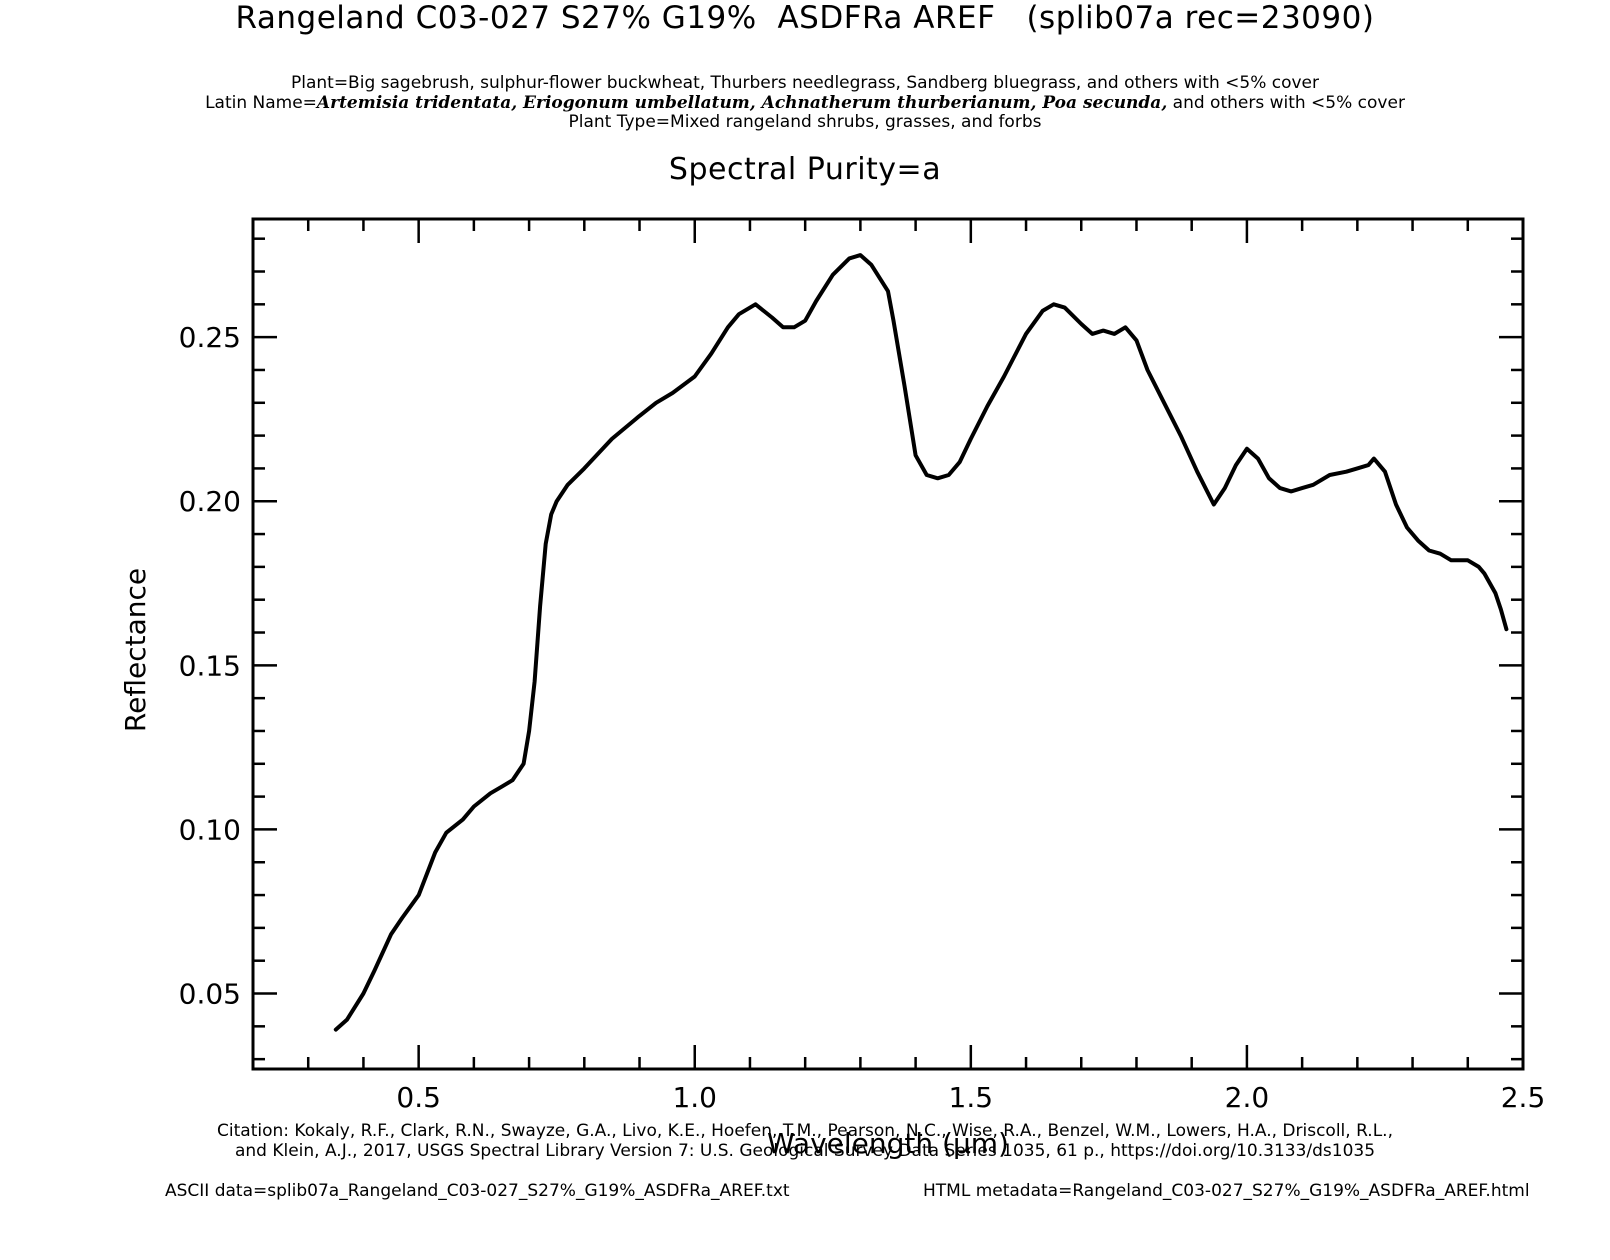 The image size is (1610, 1260). What do you see at coordinates (418, 1097) in the screenshot?
I see `x-tick-label: 0.5` at bounding box center [418, 1097].